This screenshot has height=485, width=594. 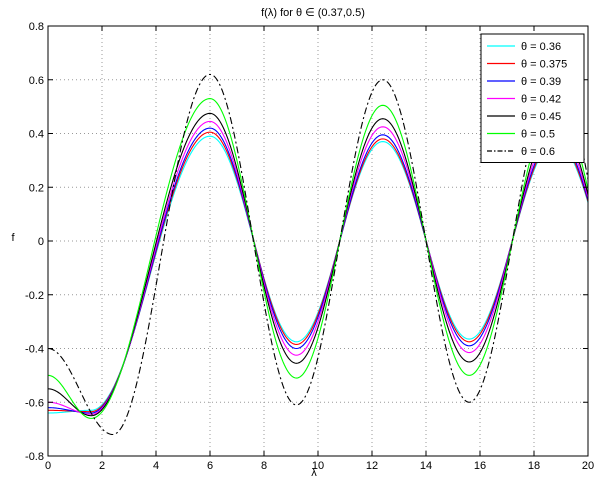 I want to click on legend-label-3: θ = 0.42, so click(x=541, y=100).